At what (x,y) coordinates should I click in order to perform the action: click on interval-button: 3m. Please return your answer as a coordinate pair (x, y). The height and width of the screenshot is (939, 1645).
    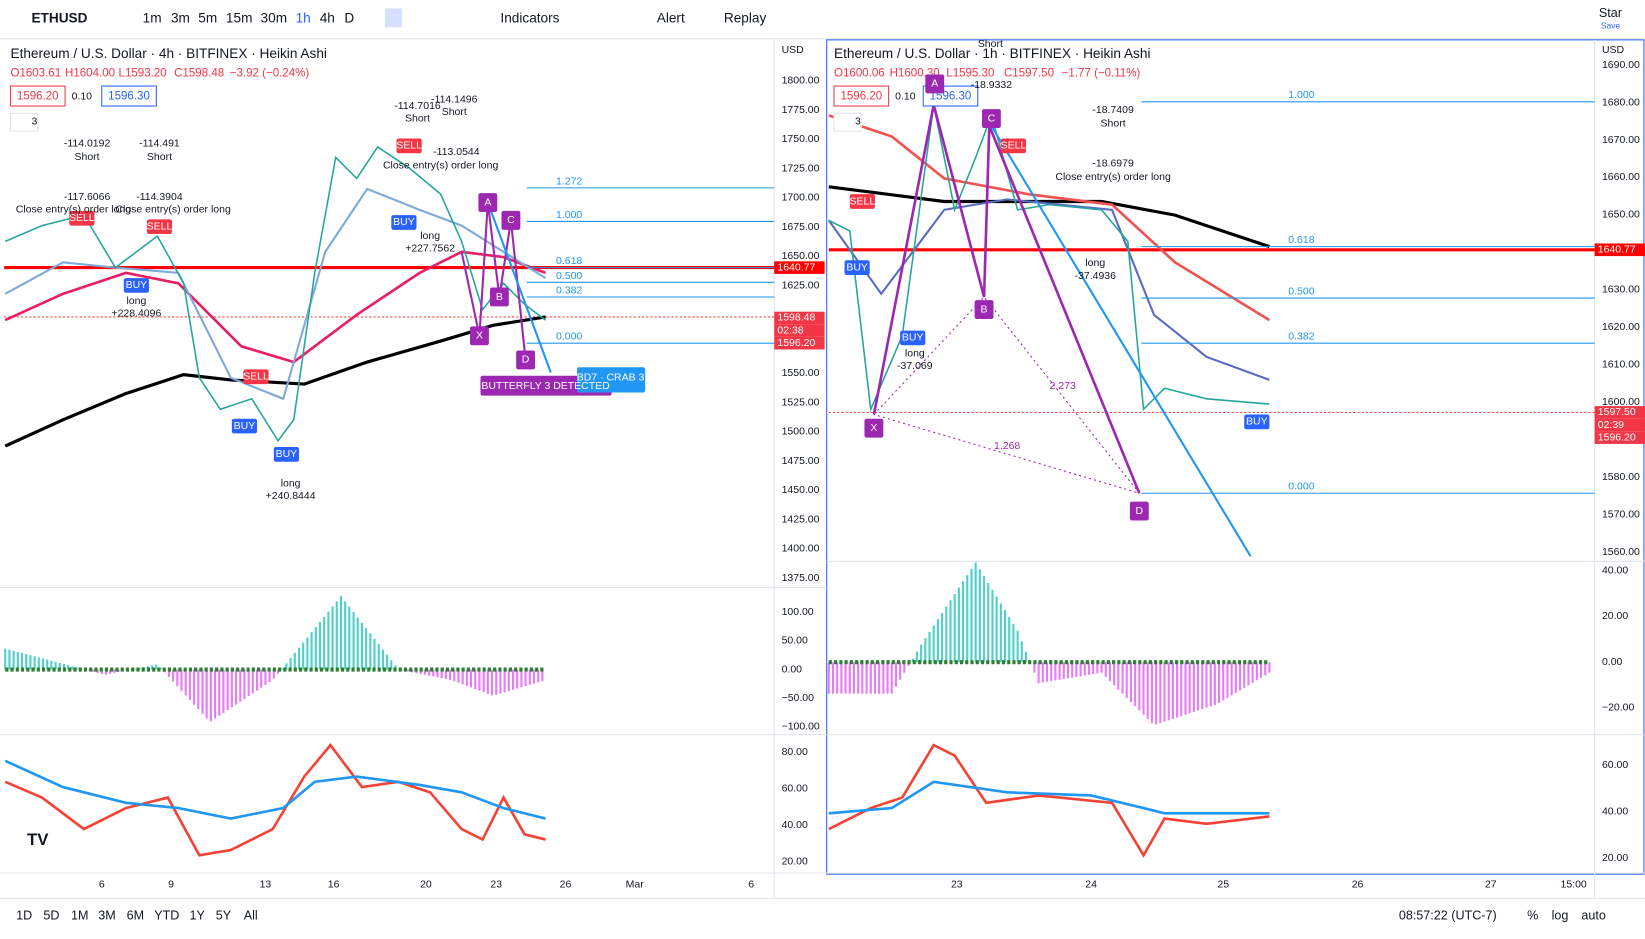
    Looking at the image, I should click on (180, 17).